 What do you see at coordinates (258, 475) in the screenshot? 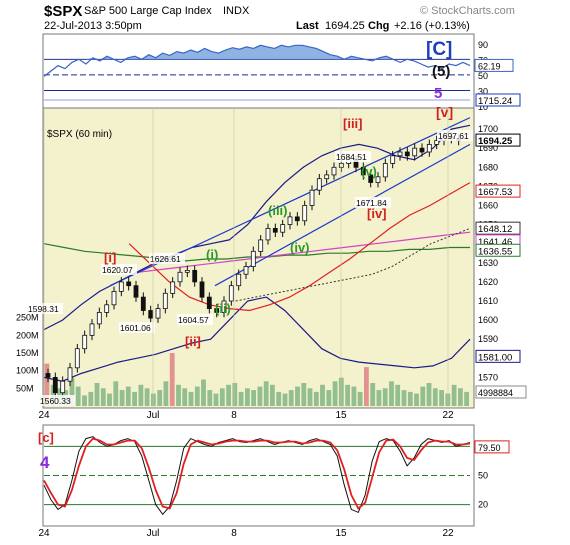
I see `stoch-panel` at bounding box center [258, 475].